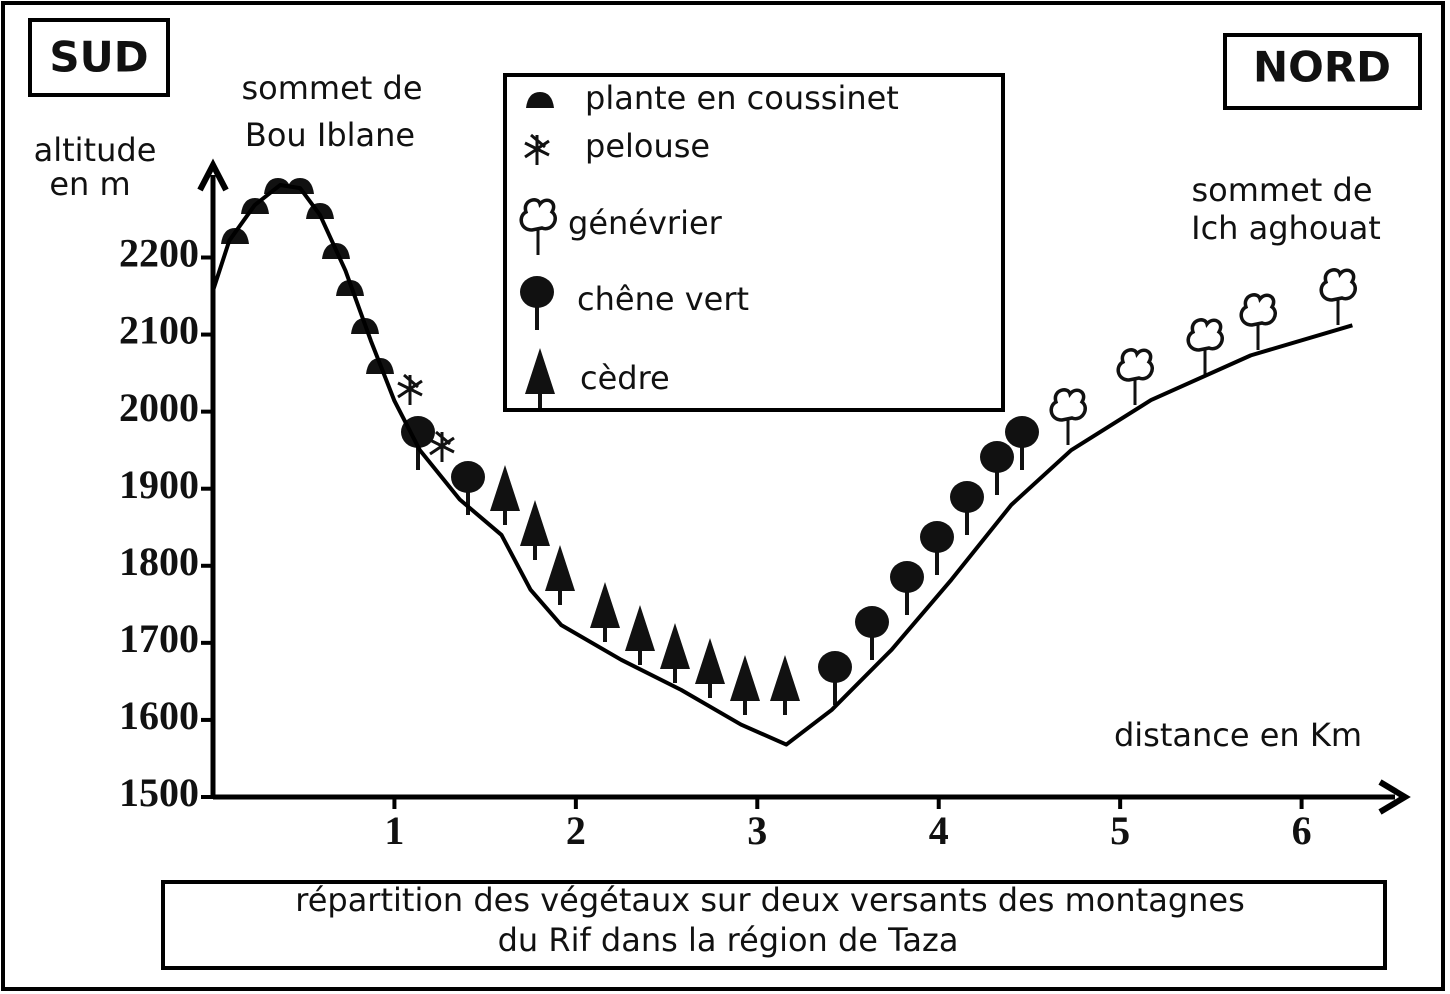  Describe the element at coordinates (1120, 830) in the screenshot. I see `x-tick-label: 5` at that location.